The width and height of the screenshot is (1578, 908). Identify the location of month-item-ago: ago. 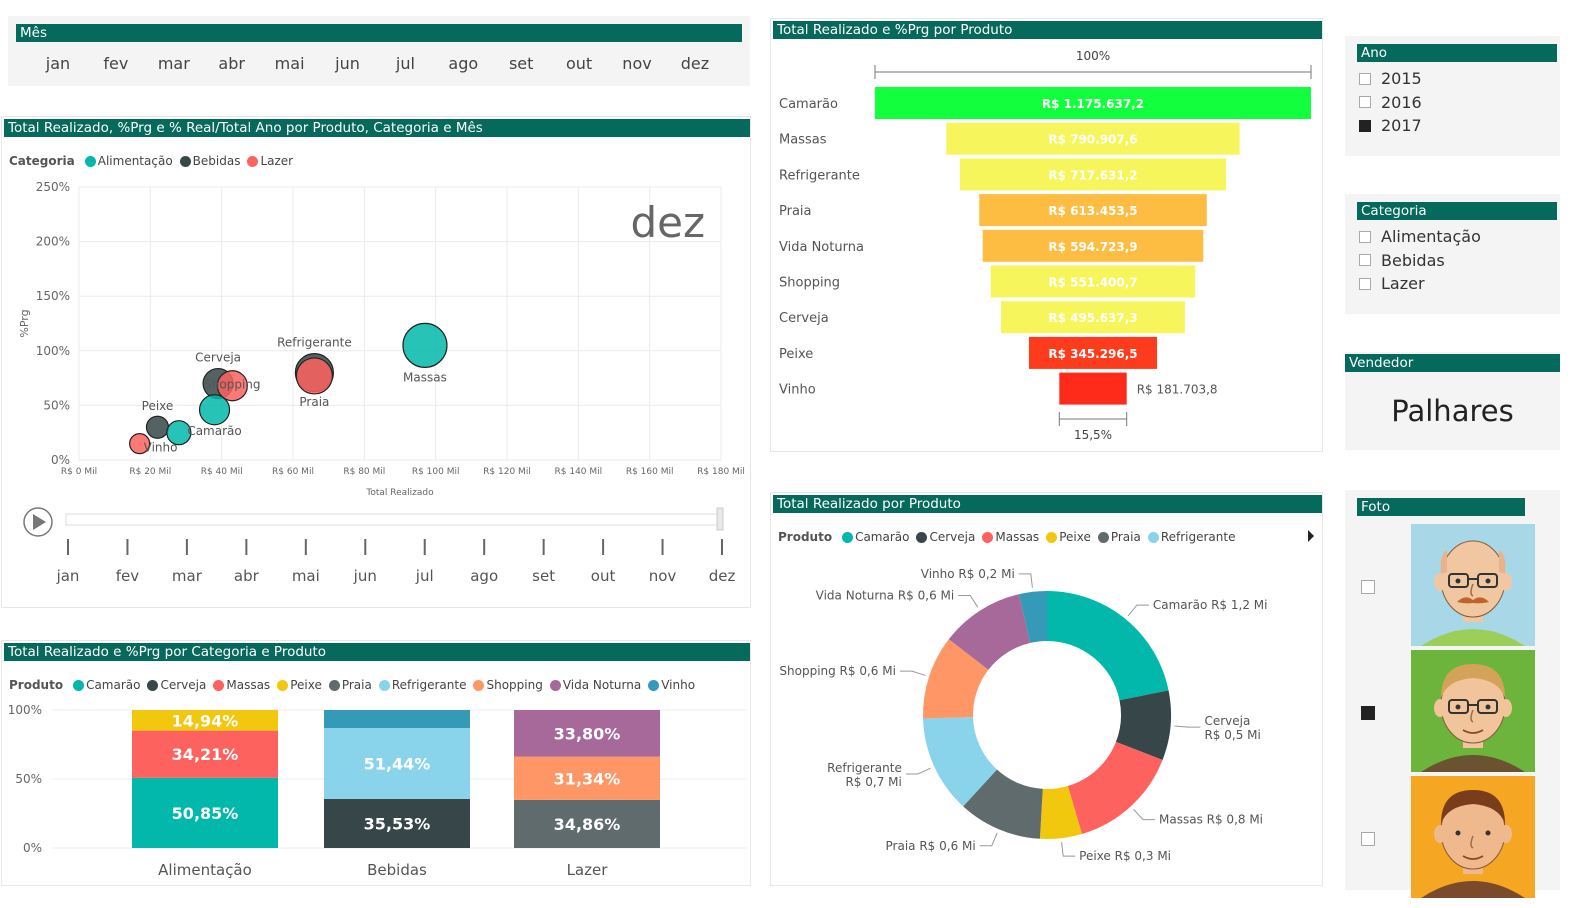
(463, 63).